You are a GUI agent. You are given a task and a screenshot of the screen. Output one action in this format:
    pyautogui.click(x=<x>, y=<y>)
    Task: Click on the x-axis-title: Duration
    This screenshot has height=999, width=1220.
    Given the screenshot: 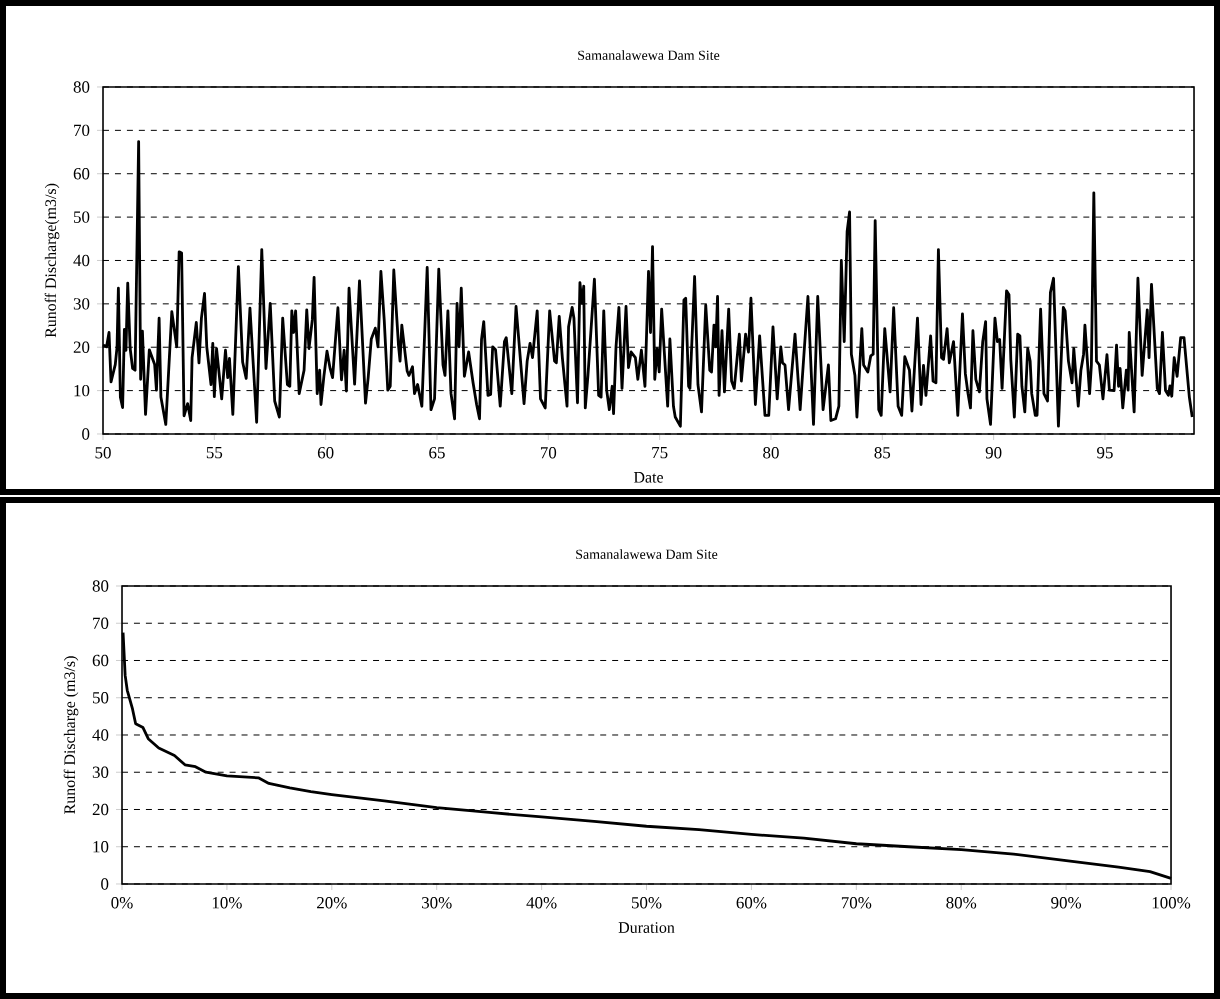 What is the action you would take?
    pyautogui.click(x=646, y=927)
    